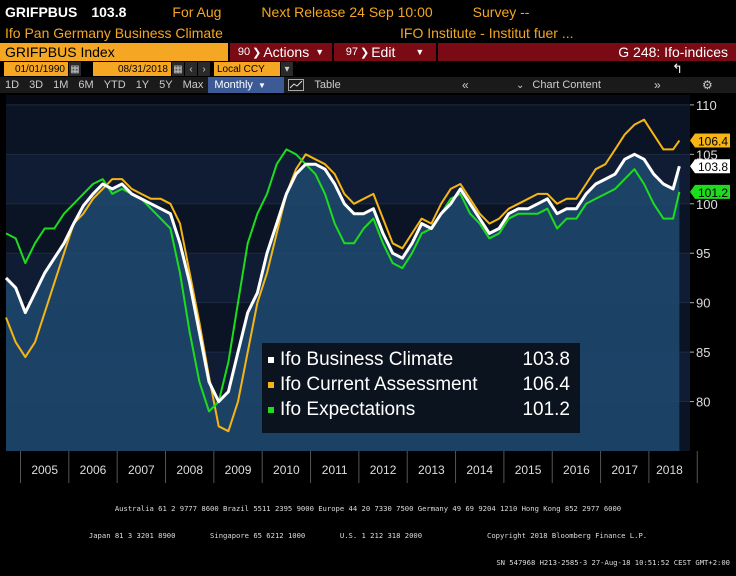 The height and width of the screenshot is (576, 736). What do you see at coordinates (703, 303) in the screenshot?
I see `y-tick-label: 90` at bounding box center [703, 303].